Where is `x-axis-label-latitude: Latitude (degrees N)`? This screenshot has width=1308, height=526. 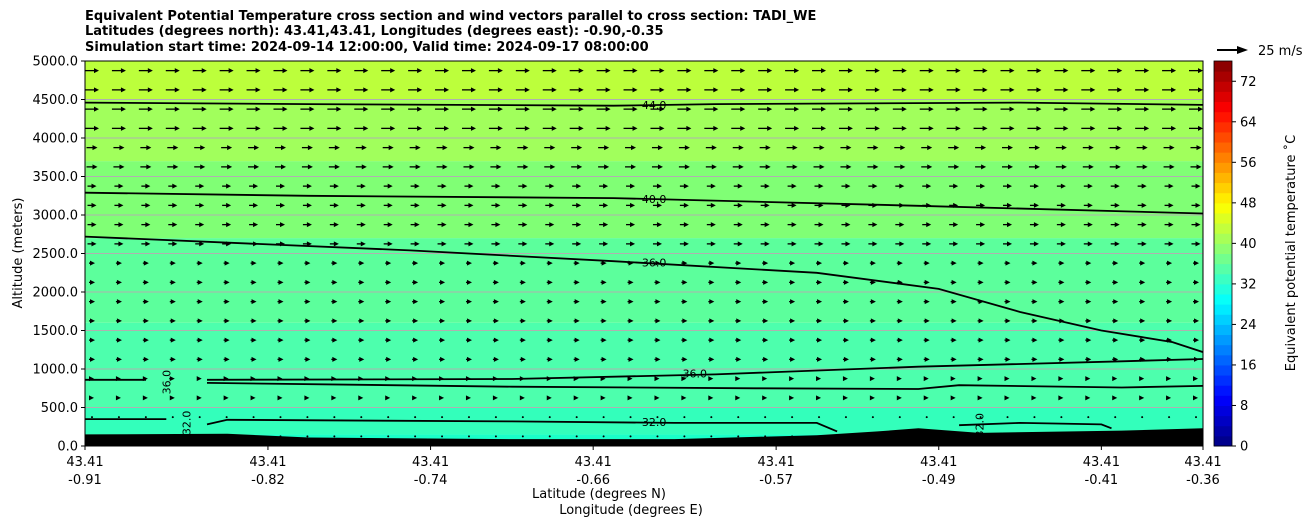
x-axis-label-latitude: Latitude (degrees N) is located at coordinates (599, 494).